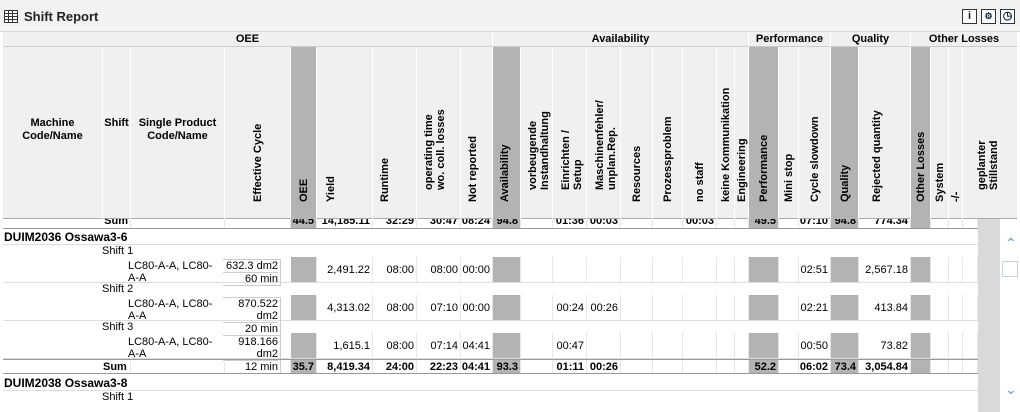  I want to click on scroll-up-icon: ⌃, so click(1011, 243).